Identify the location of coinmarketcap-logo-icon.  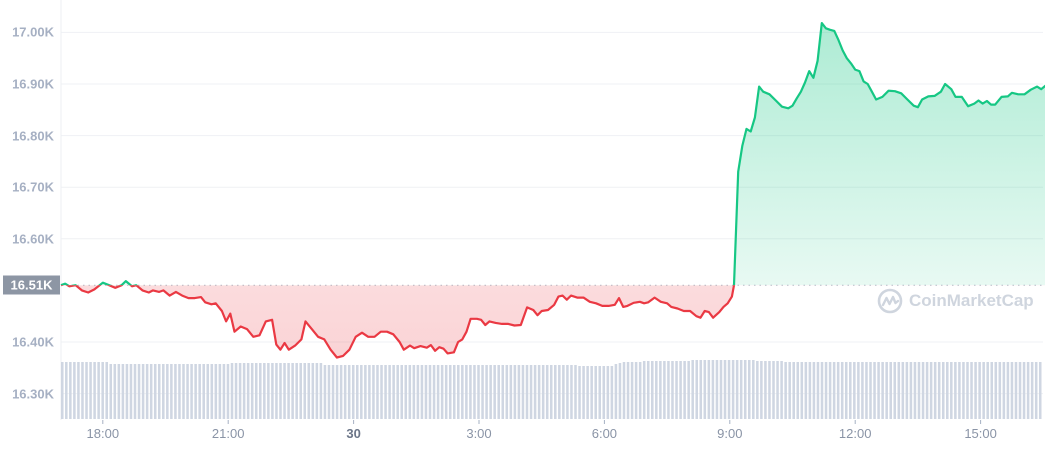
(890, 301).